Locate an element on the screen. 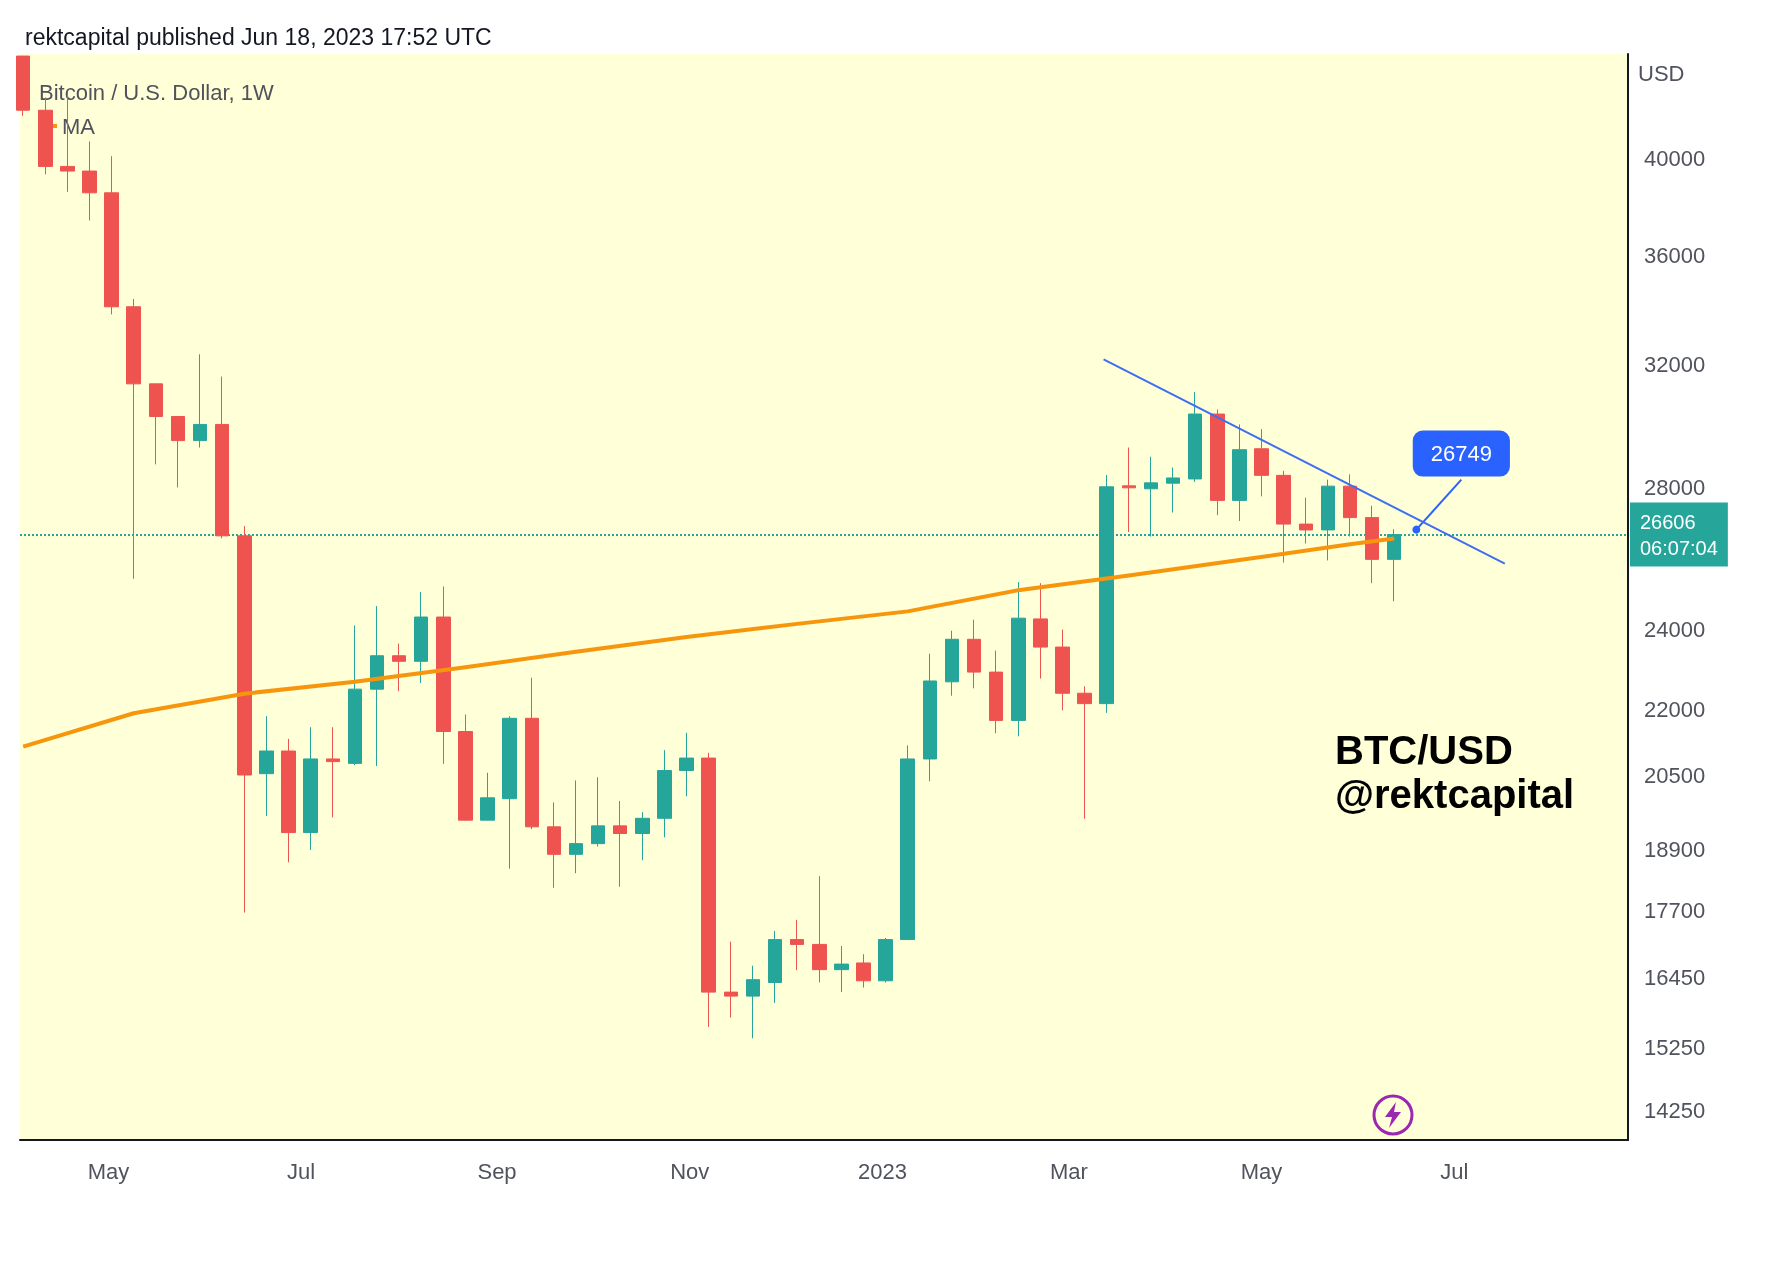  annotation: BTC/USD is located at coordinates (1424, 750).